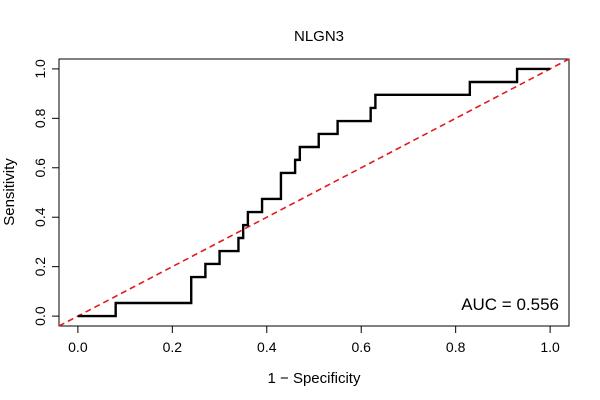 Image resolution: width=600 pixels, height=400 pixels. What do you see at coordinates (314, 378) in the screenshot?
I see `x-axis-label: 1 − Specificity` at bounding box center [314, 378].